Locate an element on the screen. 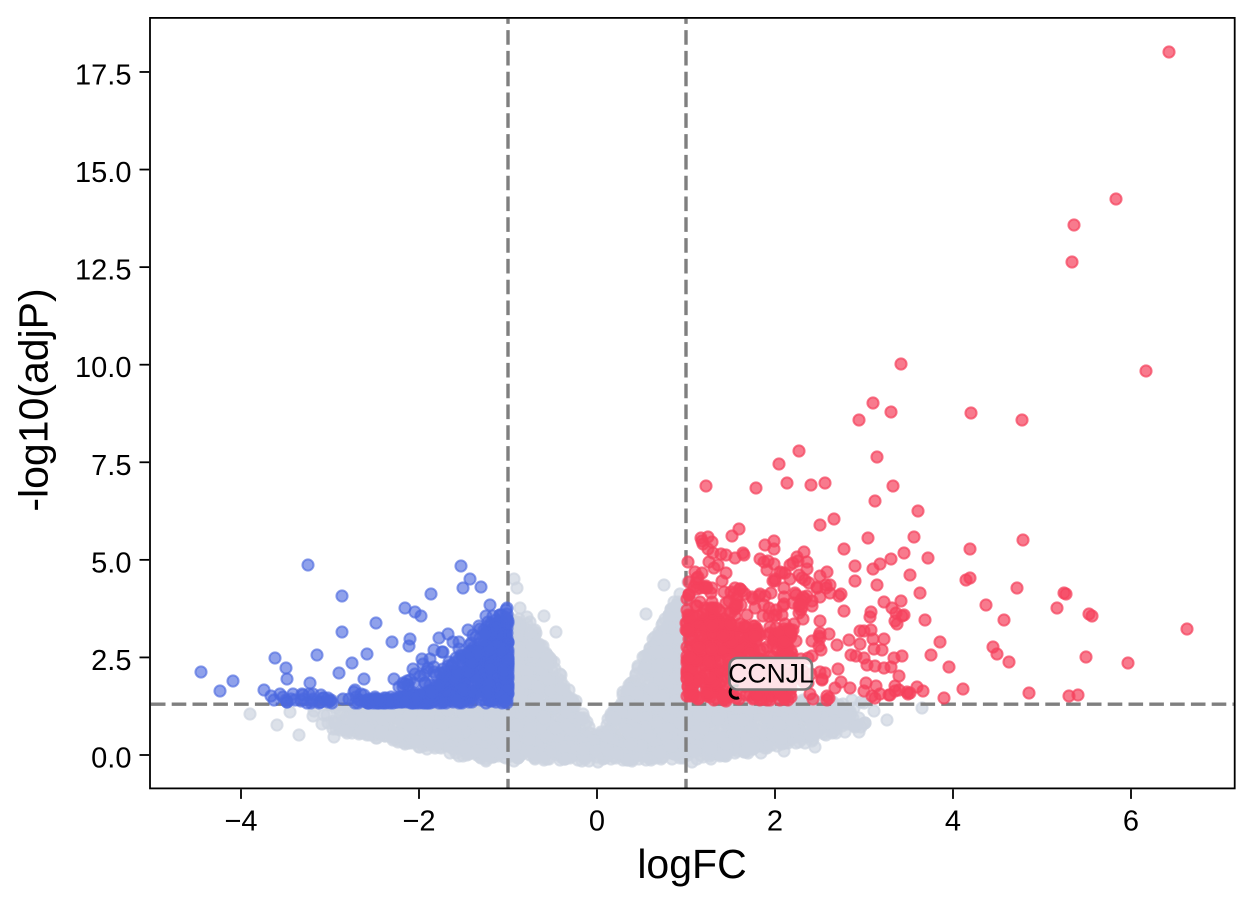 The height and width of the screenshot is (906, 1255). svg-text: 5.0 is located at coordinates (111, 563).